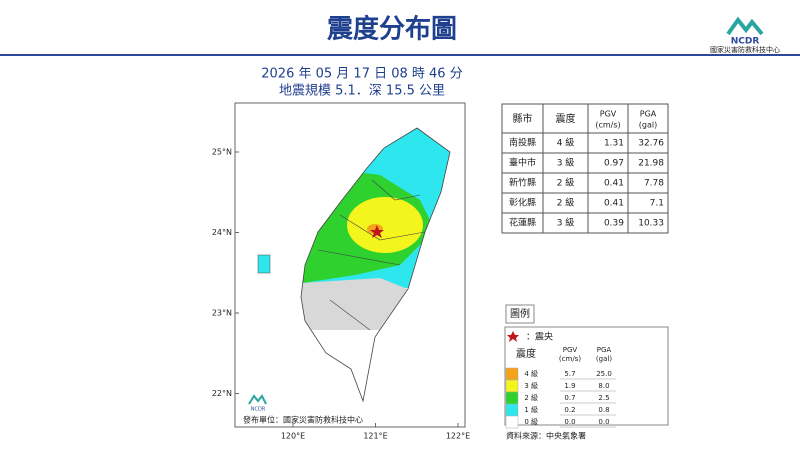  I want to click on table-cell: 花蓮縣, so click(522, 223).